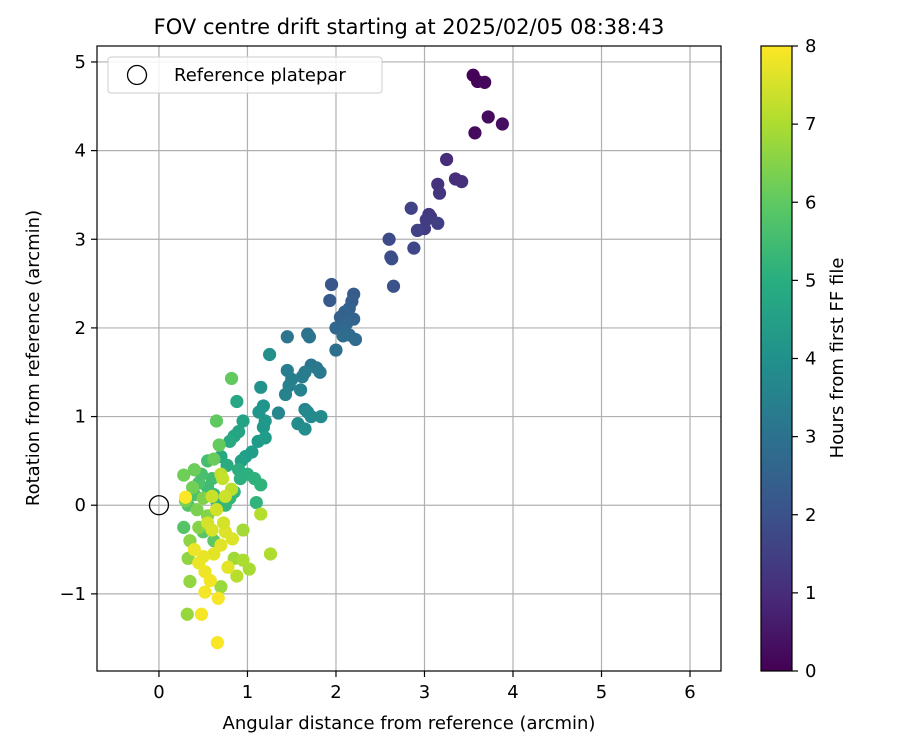 This screenshot has width=900, height=750. What do you see at coordinates (80, 417) in the screenshot?
I see `y-tick-label: 1` at bounding box center [80, 417].